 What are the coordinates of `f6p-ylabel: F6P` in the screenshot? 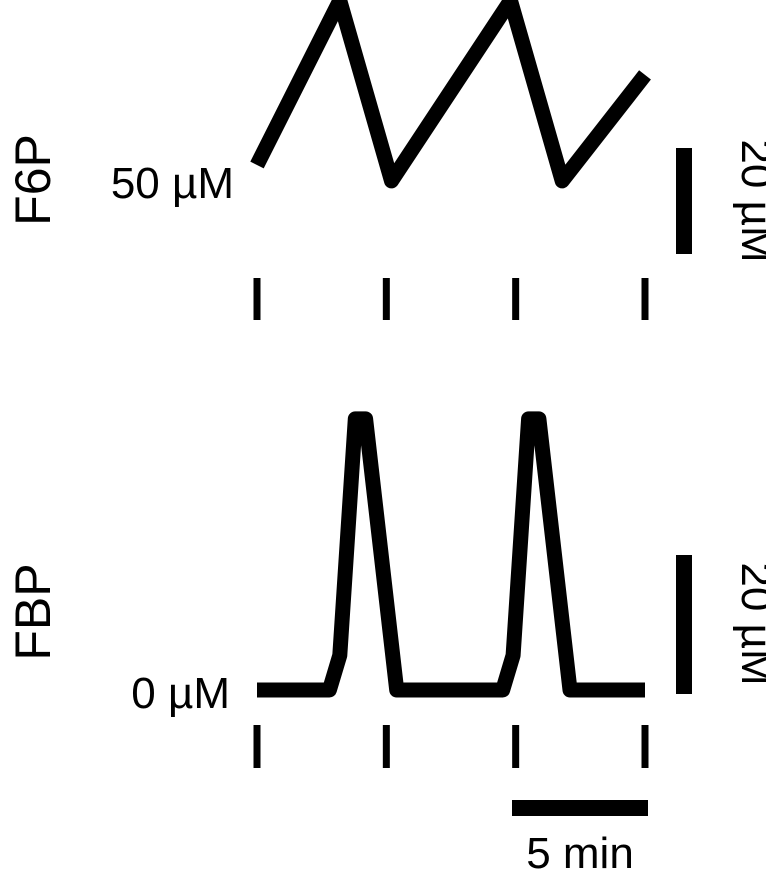 It's located at (33, 180).